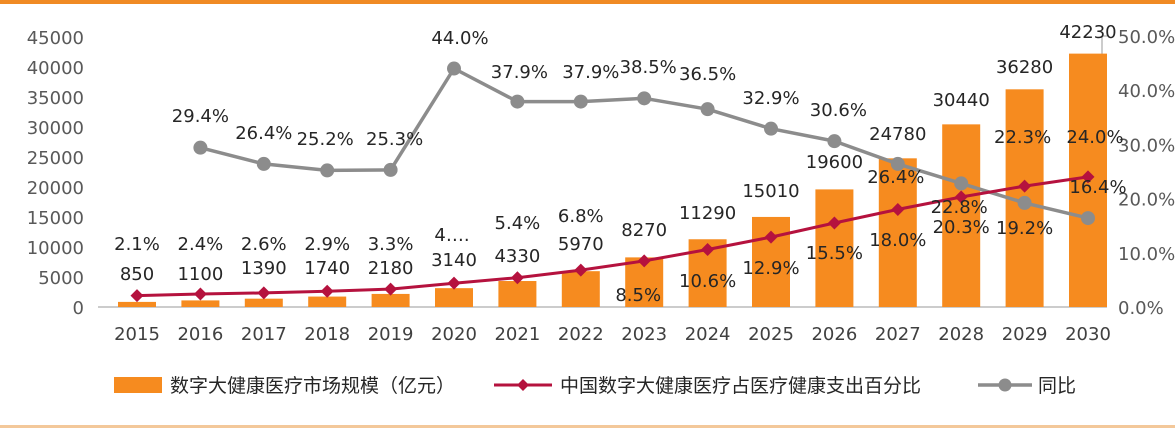 Image resolution: width=1175 pixels, height=441 pixels. Describe the element at coordinates (771, 128) in the screenshot. I see `yoy-point-2025` at that location.